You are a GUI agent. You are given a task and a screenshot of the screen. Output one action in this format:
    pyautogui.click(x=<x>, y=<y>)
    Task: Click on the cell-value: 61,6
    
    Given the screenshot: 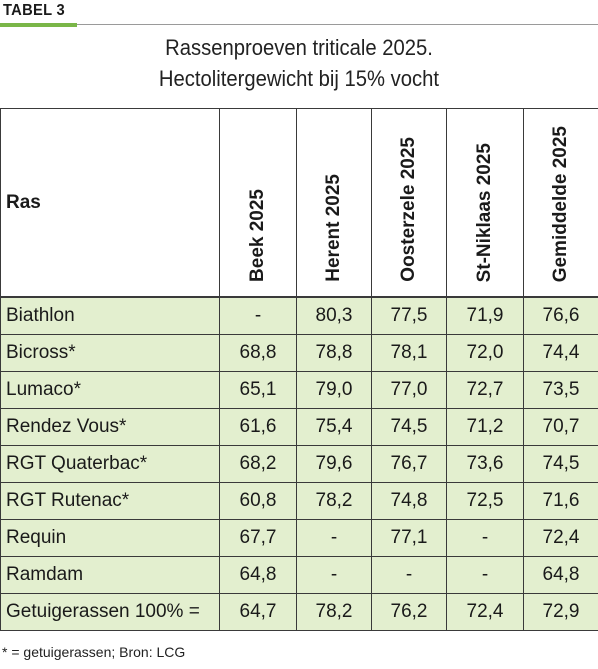 What is the action you would take?
    pyautogui.click(x=258, y=427)
    